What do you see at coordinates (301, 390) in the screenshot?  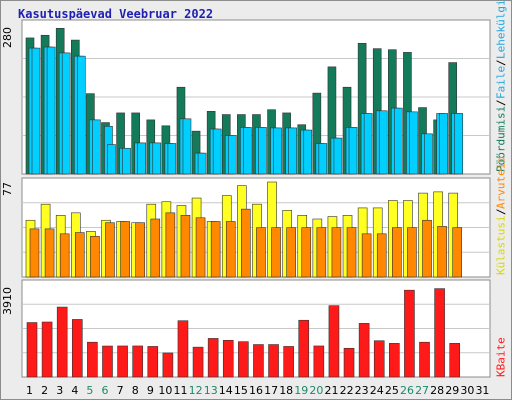 I see `x-tick-label: 19` at bounding box center [301, 390].